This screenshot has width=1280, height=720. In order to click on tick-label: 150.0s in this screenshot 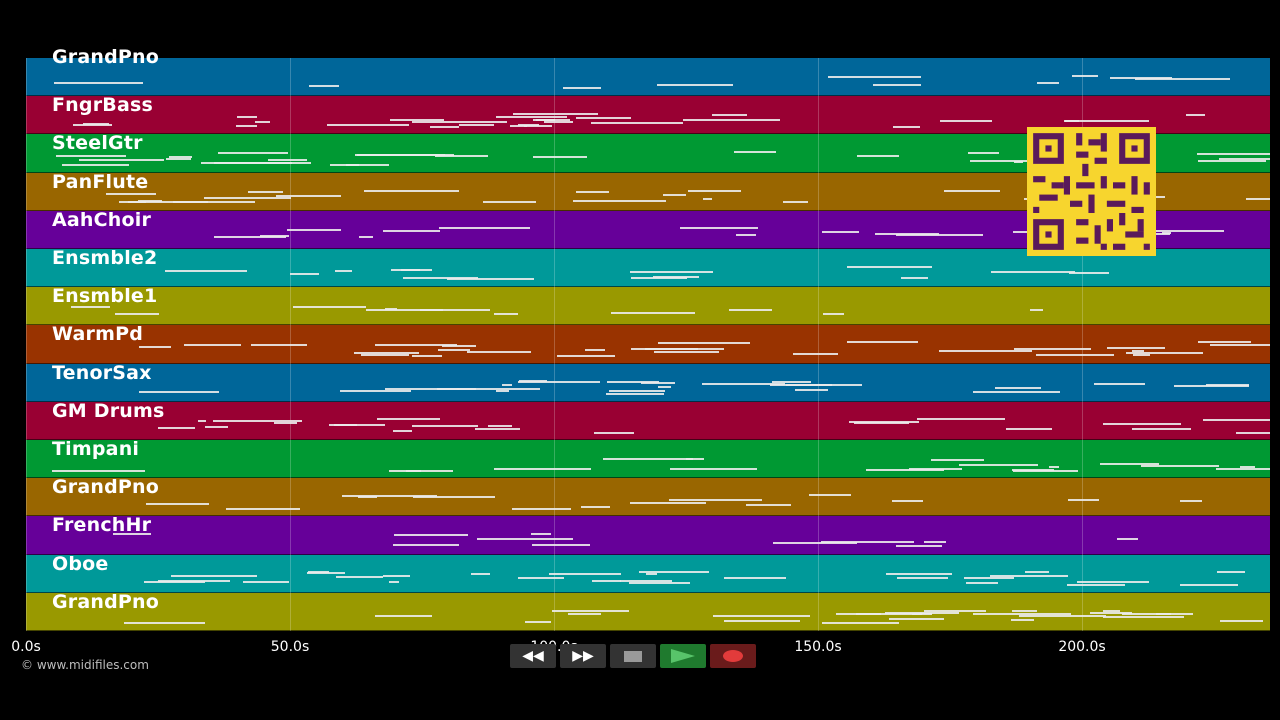, I will do `click(818, 647)`.